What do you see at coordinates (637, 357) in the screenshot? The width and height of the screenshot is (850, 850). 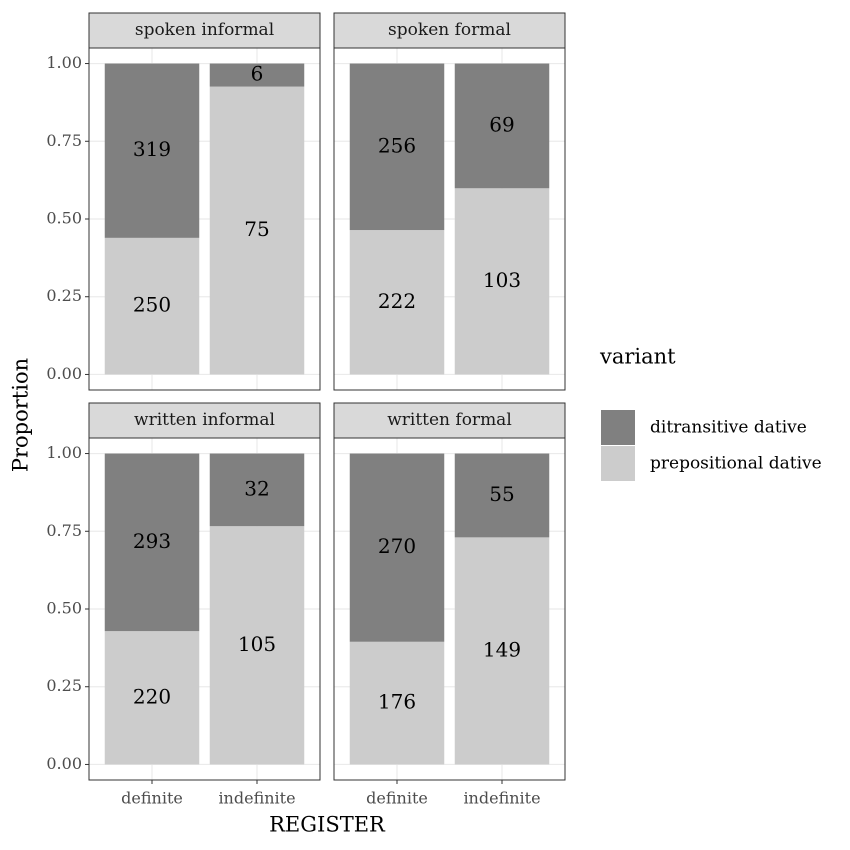 I see `legend-title: variant` at bounding box center [637, 357].